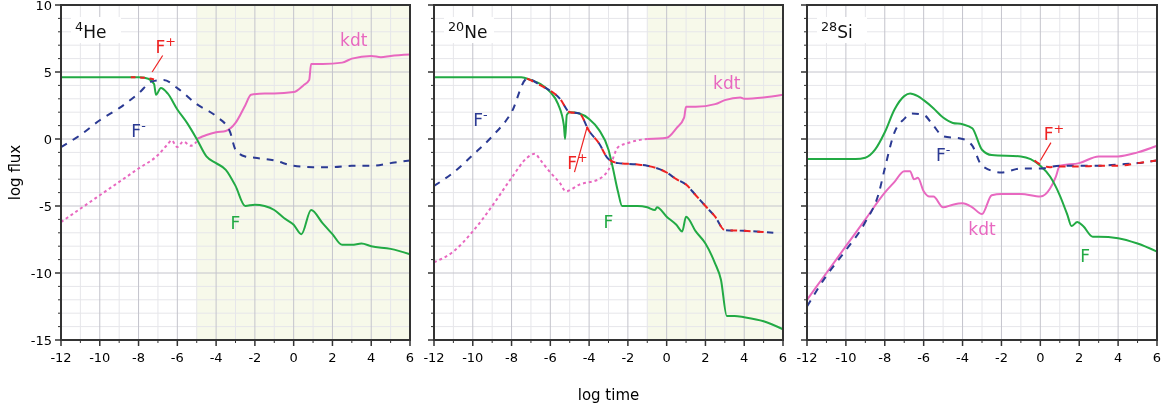 The height and width of the screenshot is (410, 1176). What do you see at coordinates (608, 395) in the screenshot?
I see `x-axis-title: log time` at bounding box center [608, 395].